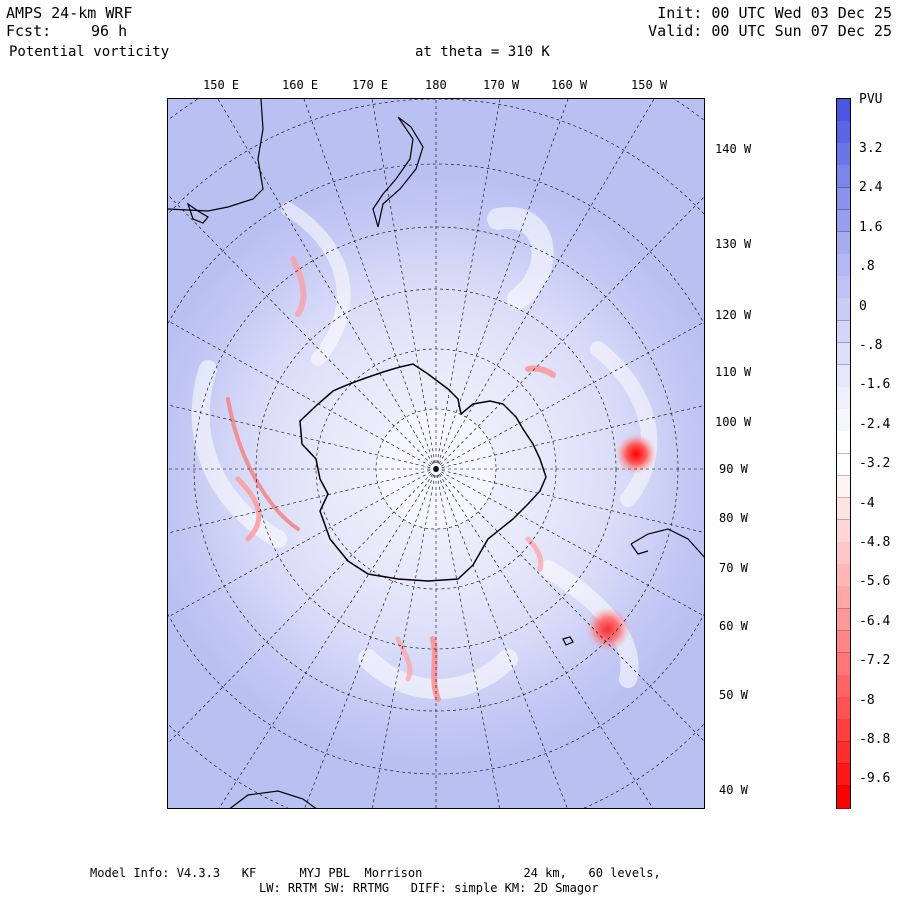 The image size is (900, 900). What do you see at coordinates (733, 422) in the screenshot?
I see `lon-label-right: 100 W` at bounding box center [733, 422].